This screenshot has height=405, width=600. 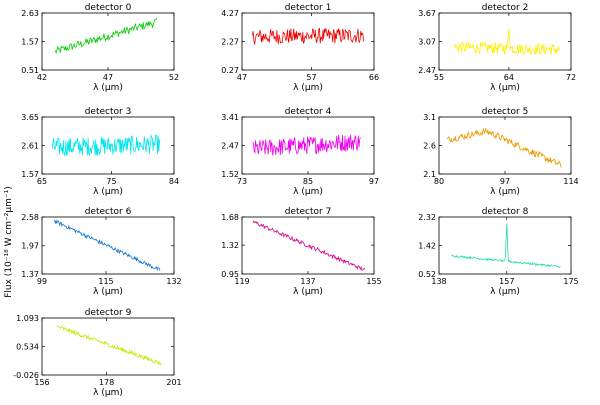 I want to click on figure-y-axis-label: Flux (10⁻¹⁸ W cm⁻²μm⁻¹), so click(x=9, y=242).